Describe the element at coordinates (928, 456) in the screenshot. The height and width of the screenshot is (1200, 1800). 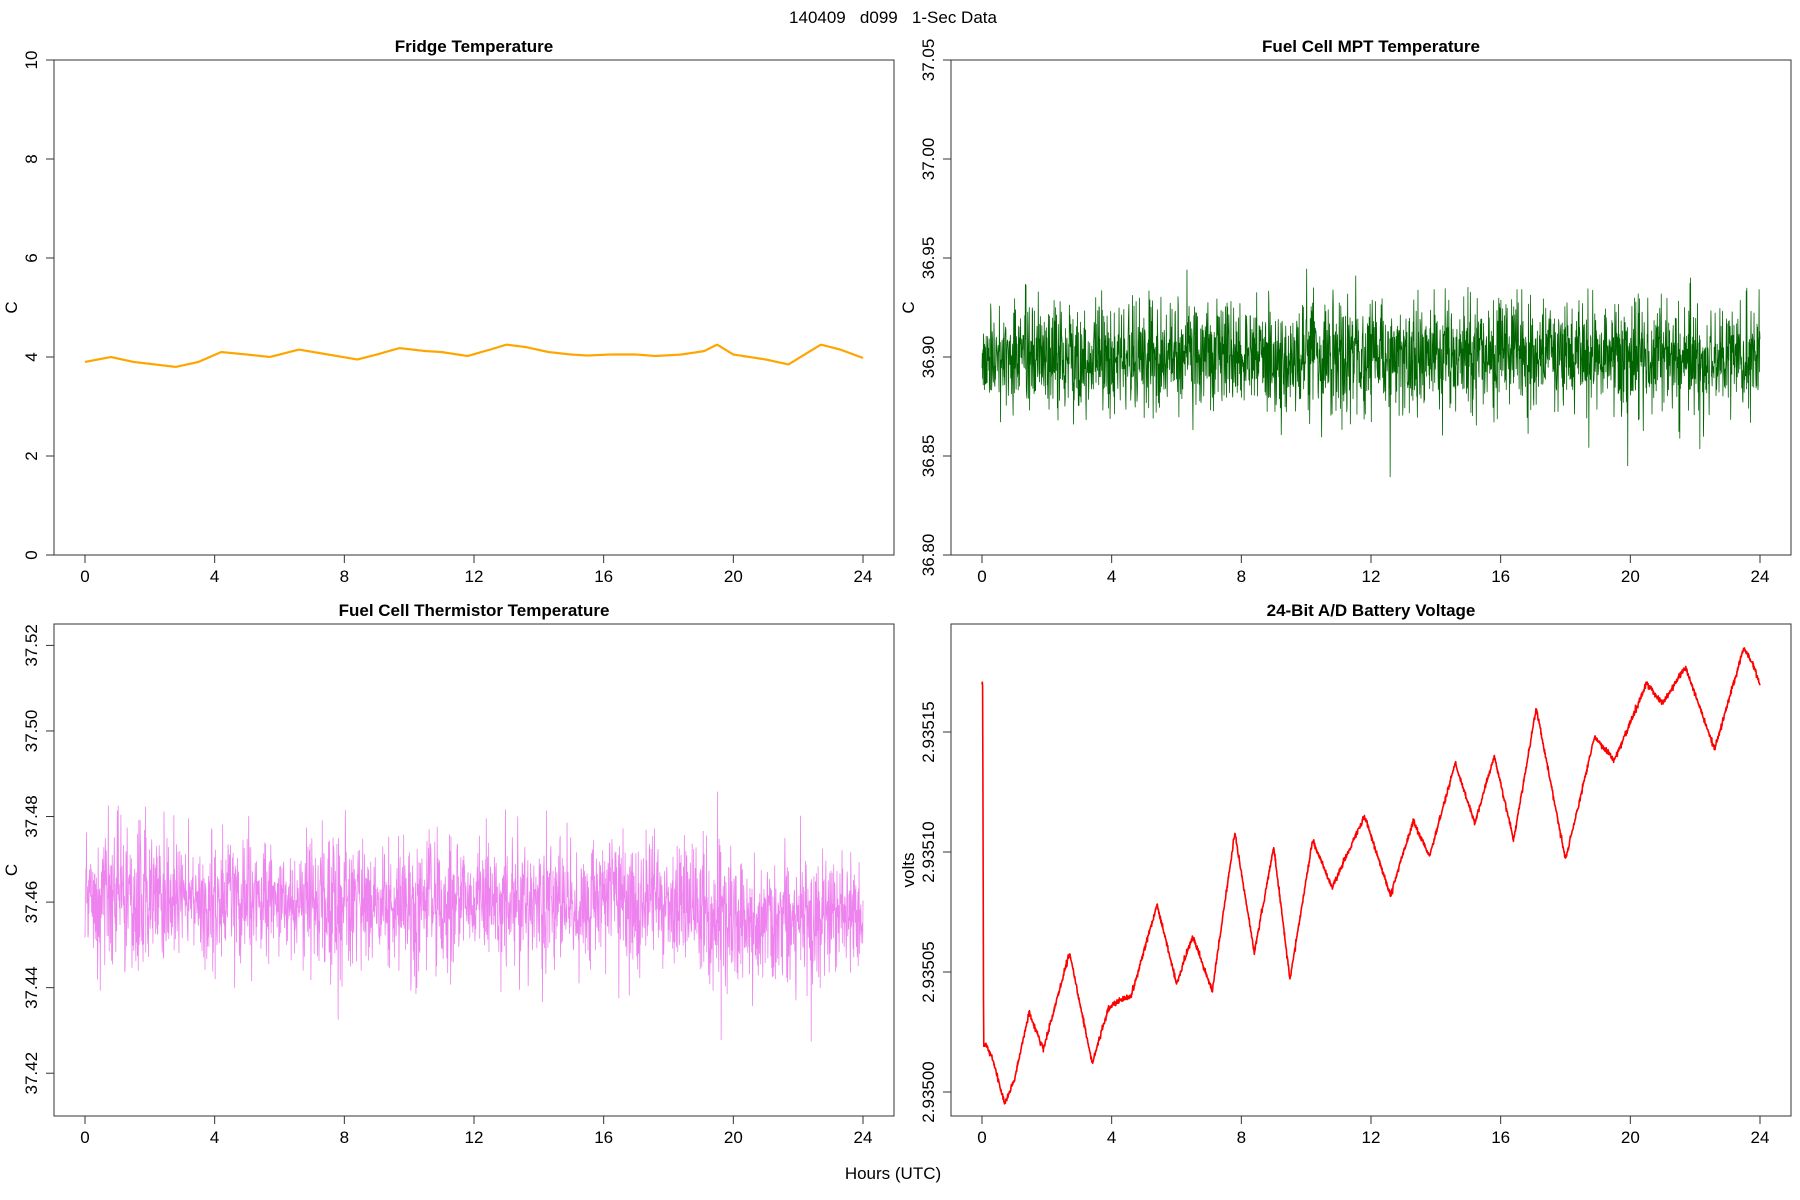
I see `y-tick-label: 36.85` at that location.